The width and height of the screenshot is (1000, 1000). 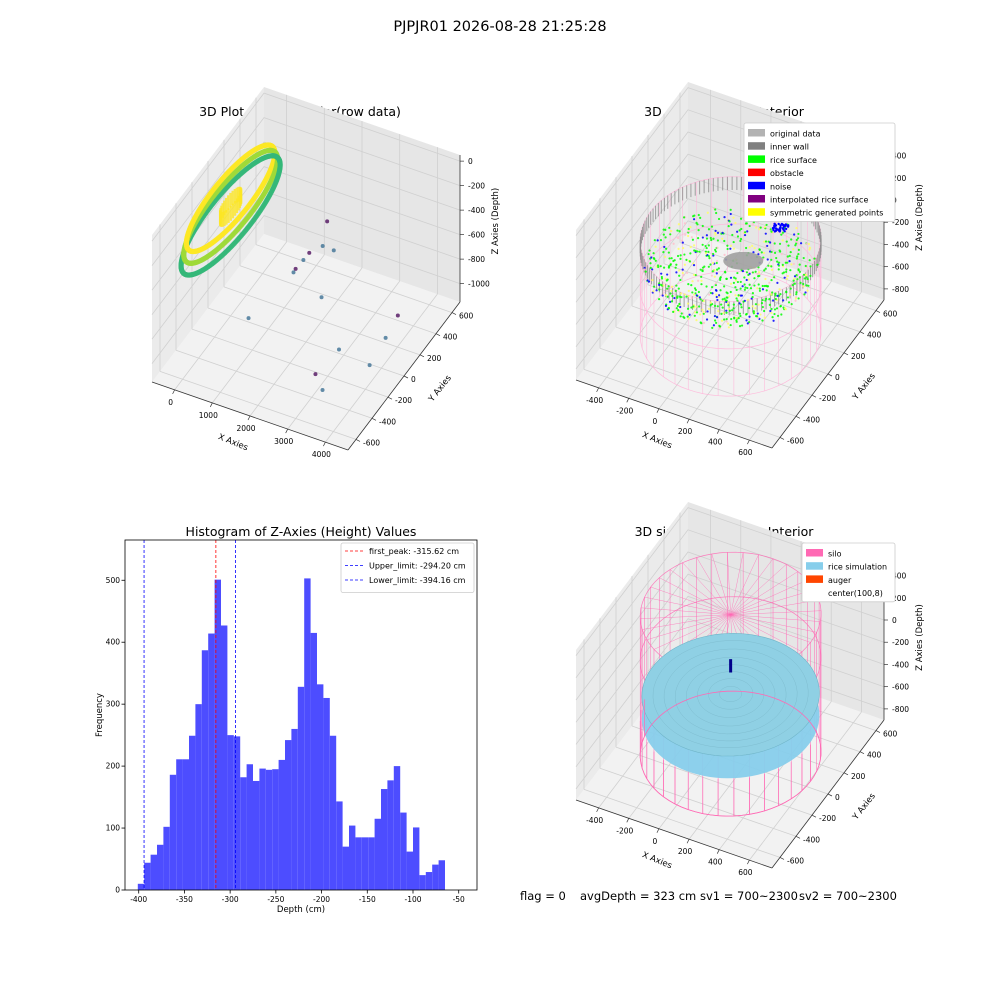 What do you see at coordinates (890, 734) in the screenshot?
I see `y-tick-label: 600` at bounding box center [890, 734].